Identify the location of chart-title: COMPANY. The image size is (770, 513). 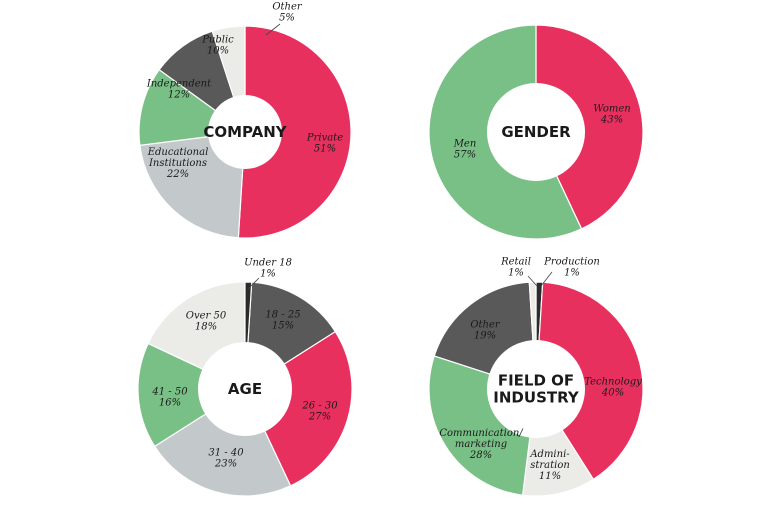
(245, 132).